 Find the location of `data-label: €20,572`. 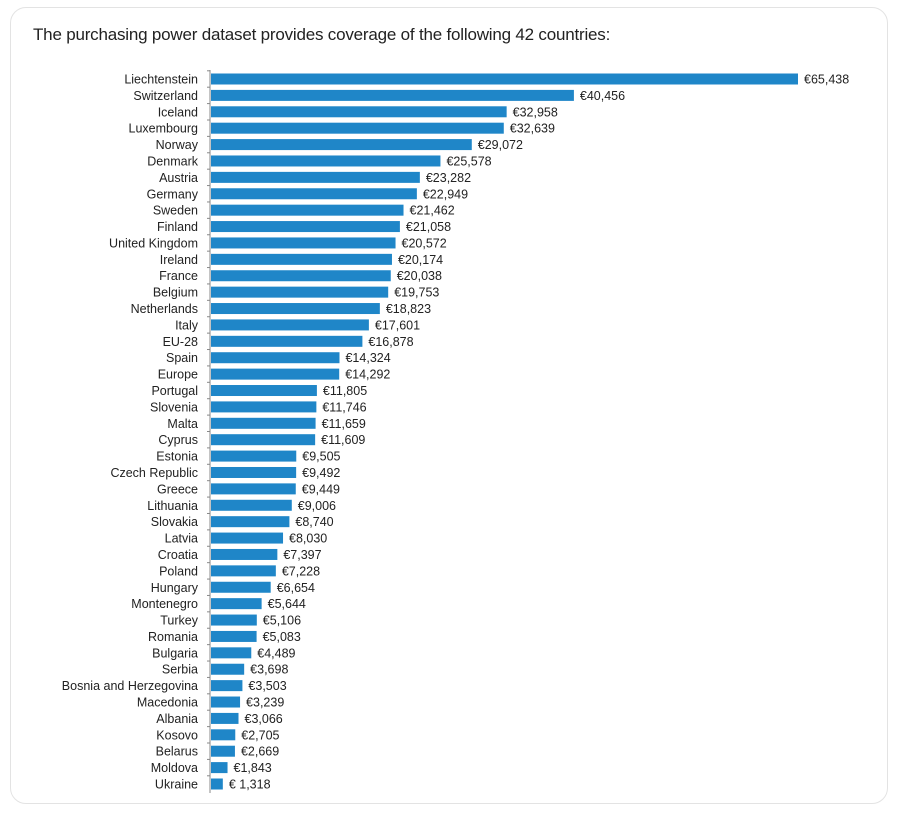

data-label: €20,572 is located at coordinates (424, 243).